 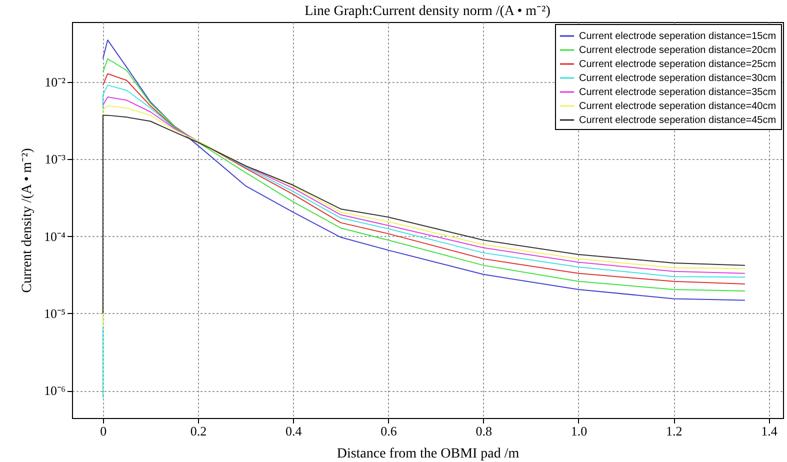 I want to click on legend-label: Current electrode seperation distance=45cm, so click(x=677, y=120).